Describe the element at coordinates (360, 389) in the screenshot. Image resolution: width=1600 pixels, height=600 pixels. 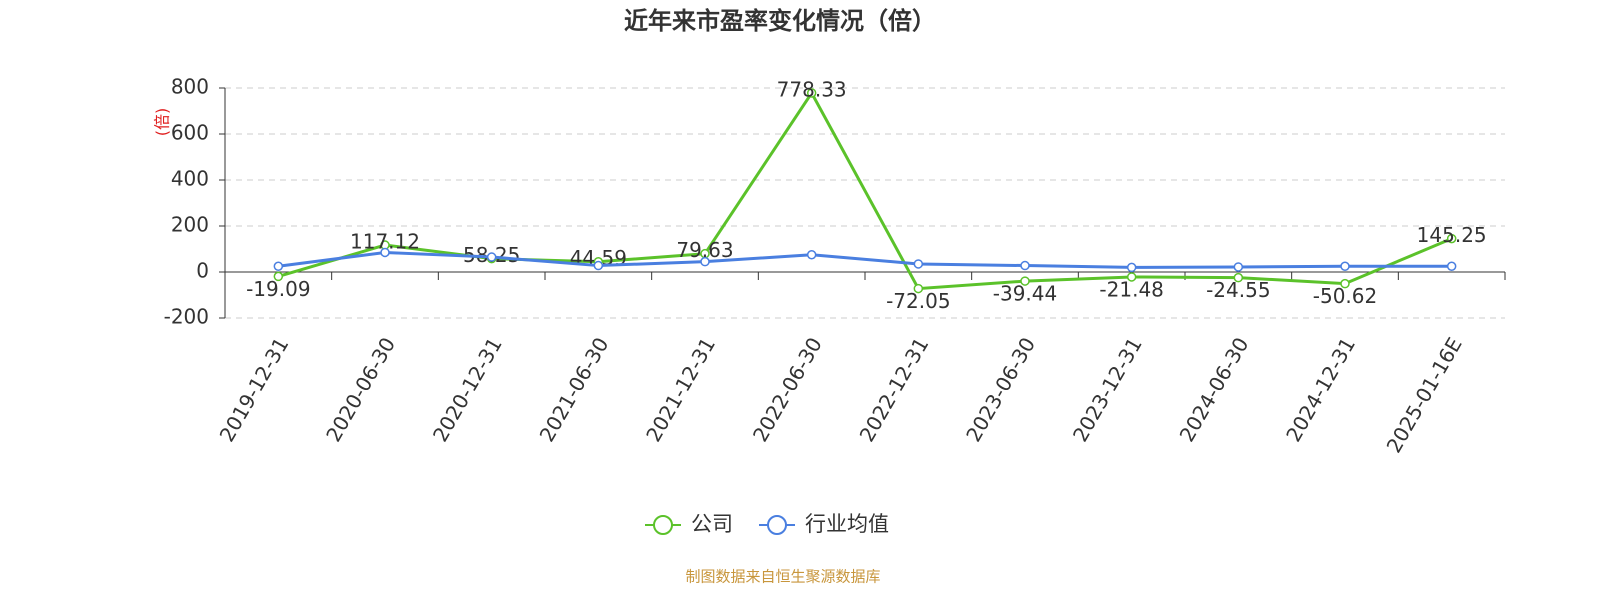
I see `x-tick-label: 2020-06-30` at that location.